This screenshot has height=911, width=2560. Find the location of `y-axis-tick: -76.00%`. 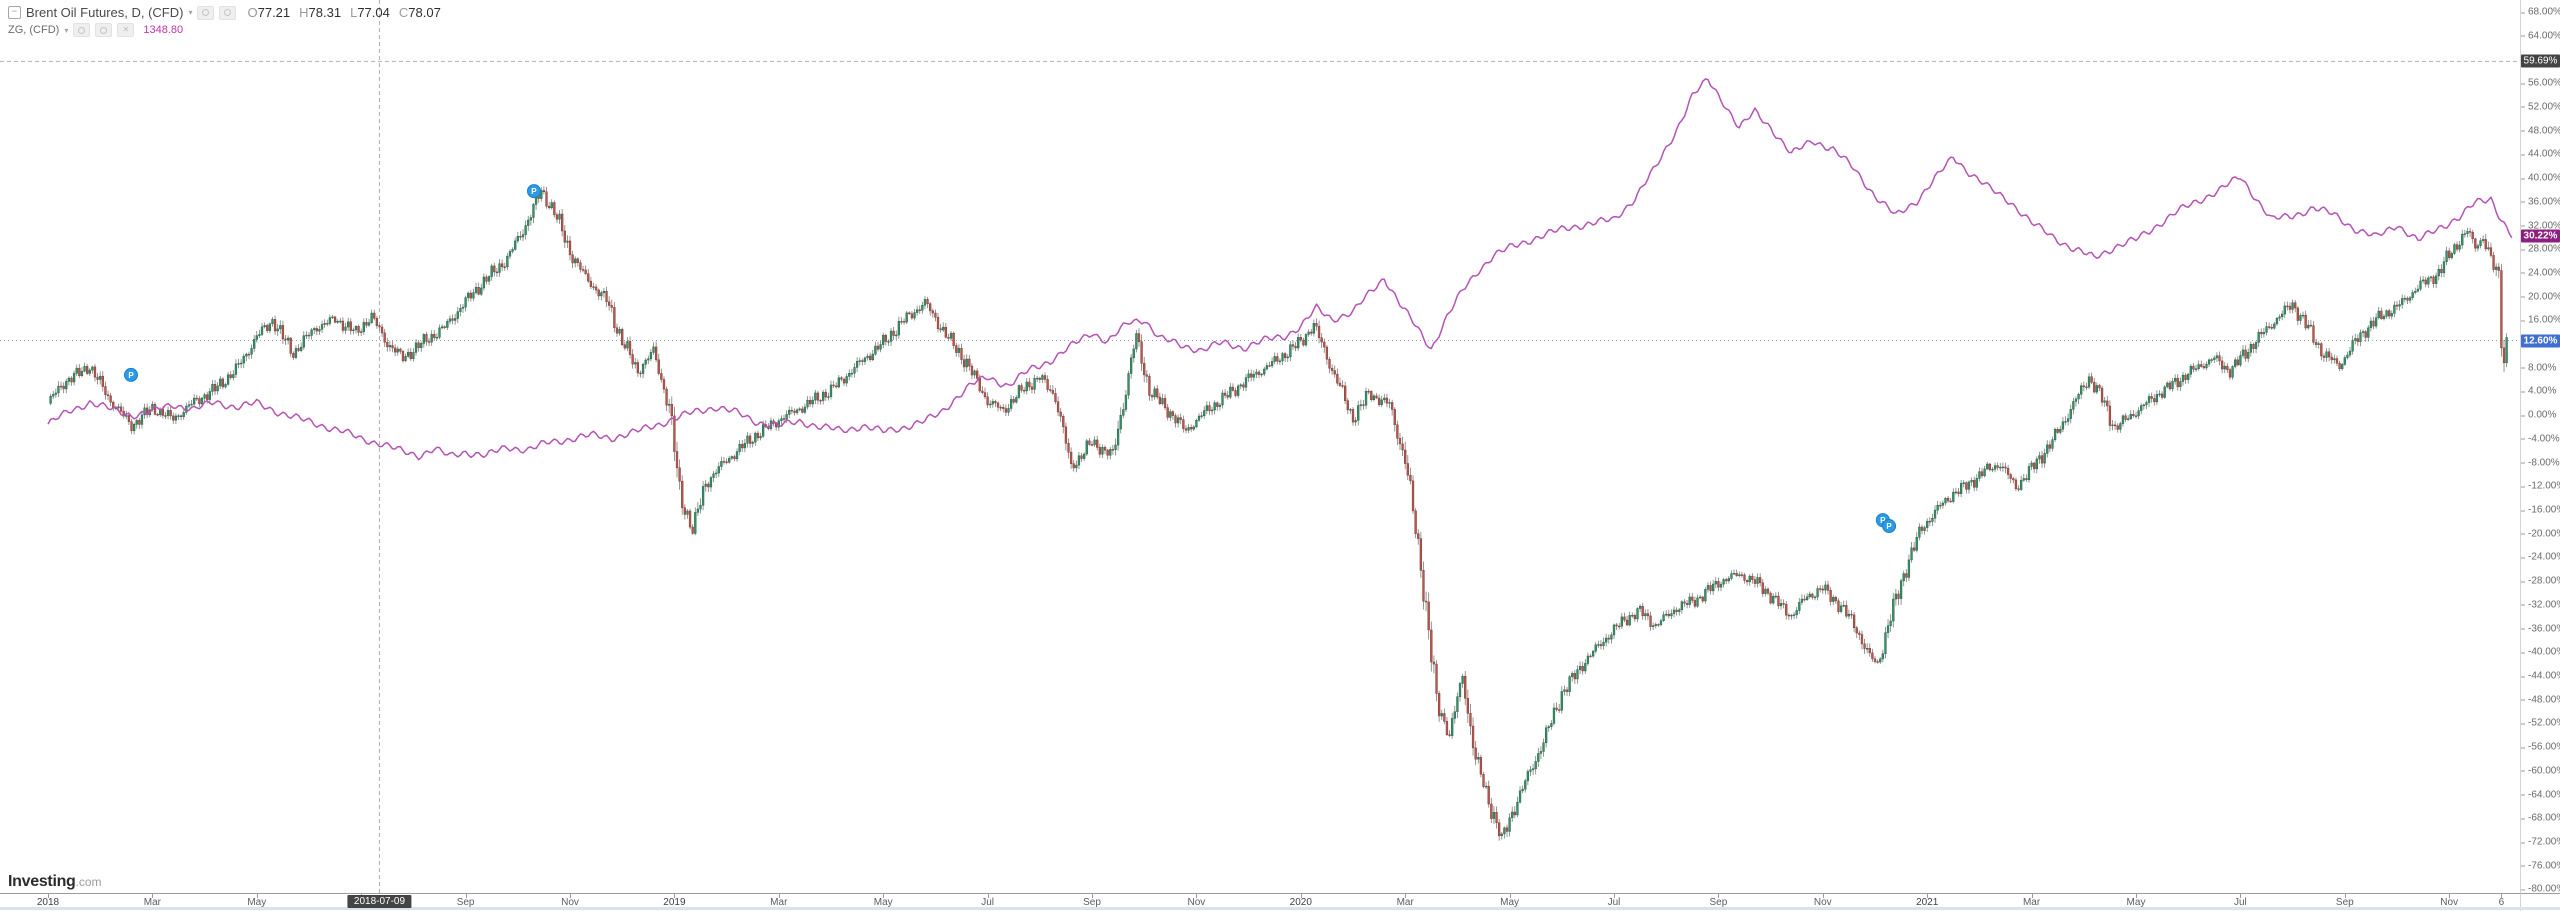

y-axis-tick: -76.00% is located at coordinates (2540, 865).